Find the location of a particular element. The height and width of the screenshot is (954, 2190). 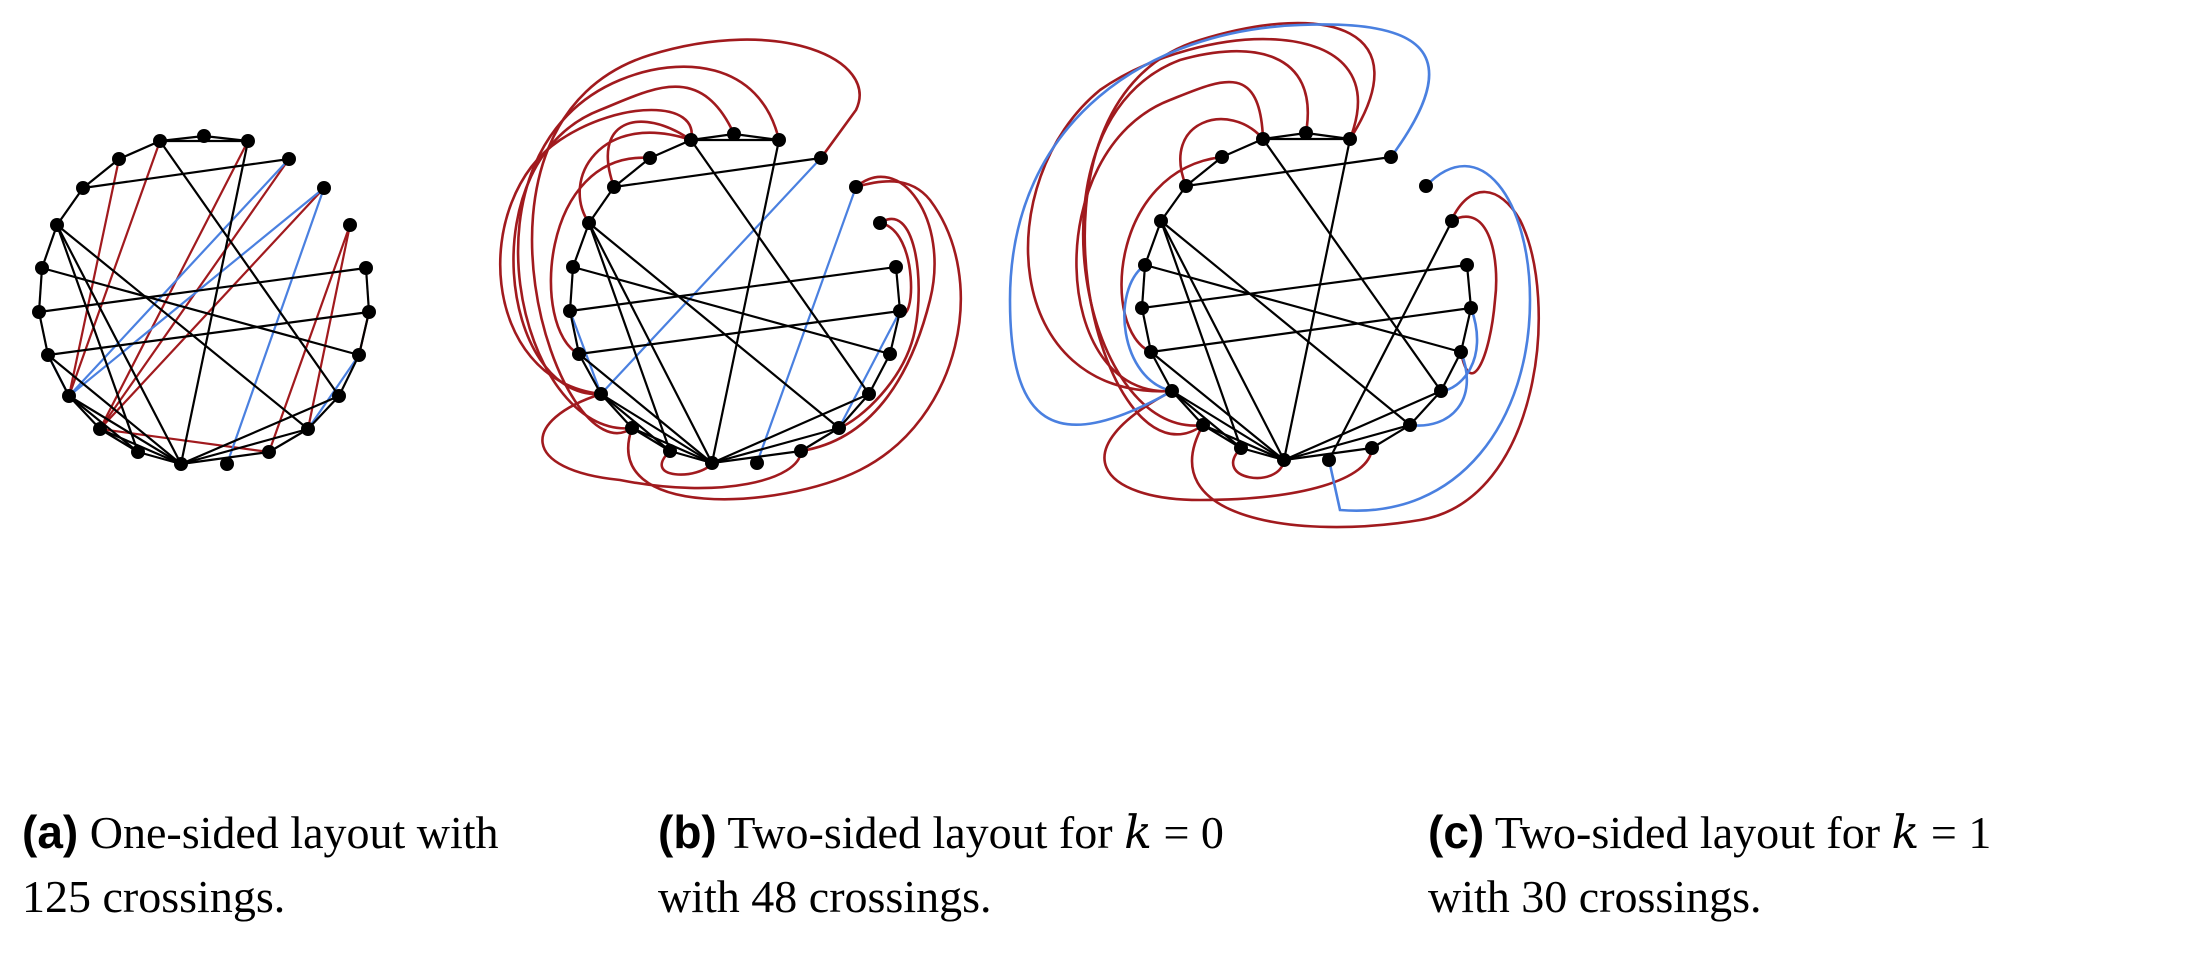

caption-c-line1: Two-sided layout for is located at coordinates (1693, 832).